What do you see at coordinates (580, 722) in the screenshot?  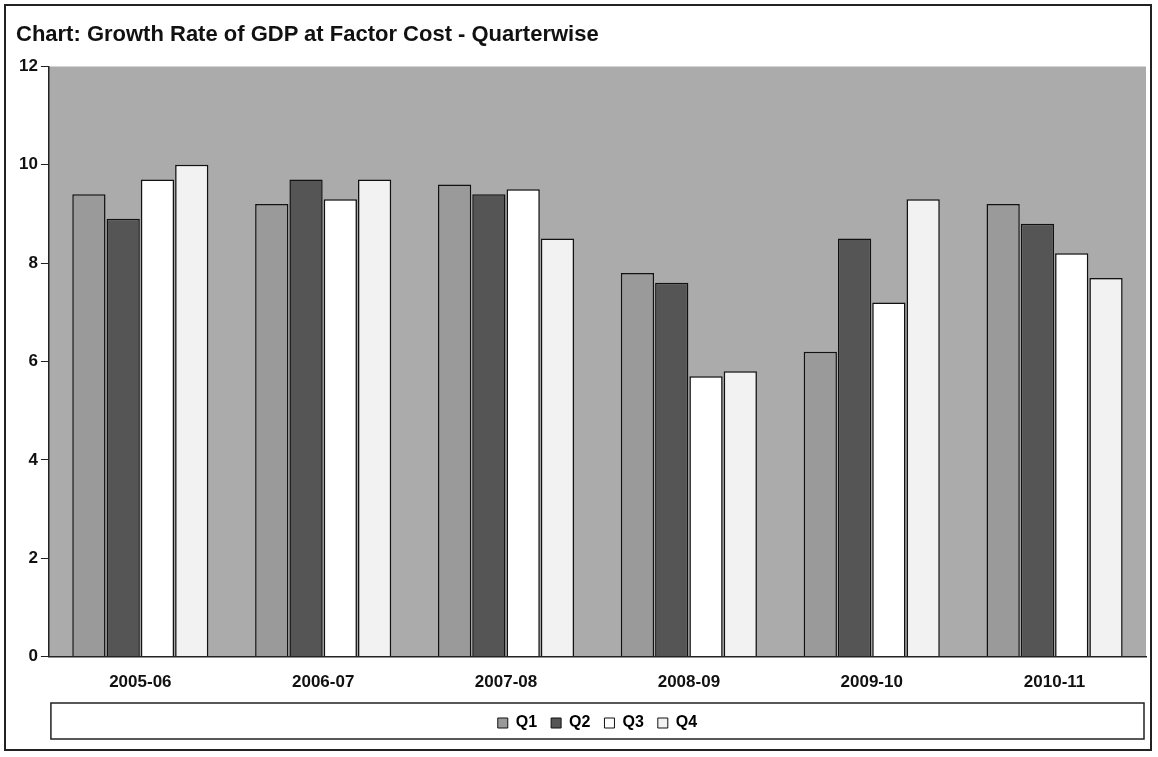 I see `legend-label: Q2` at bounding box center [580, 722].